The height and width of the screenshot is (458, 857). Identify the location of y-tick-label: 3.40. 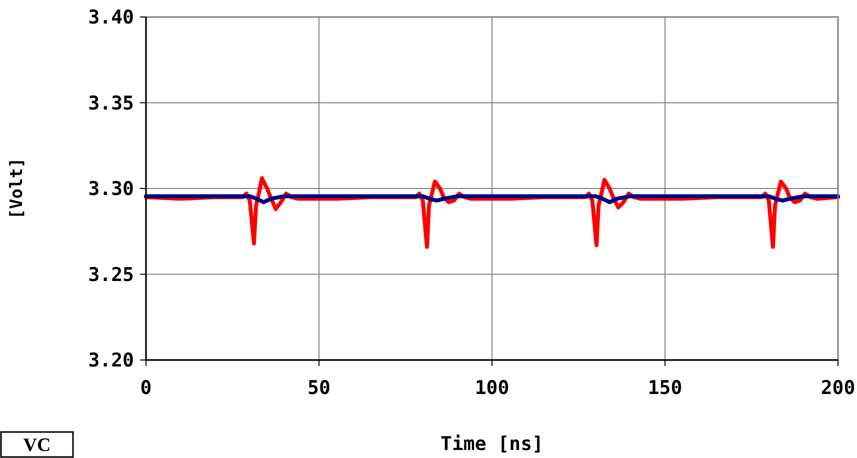
(111, 17).